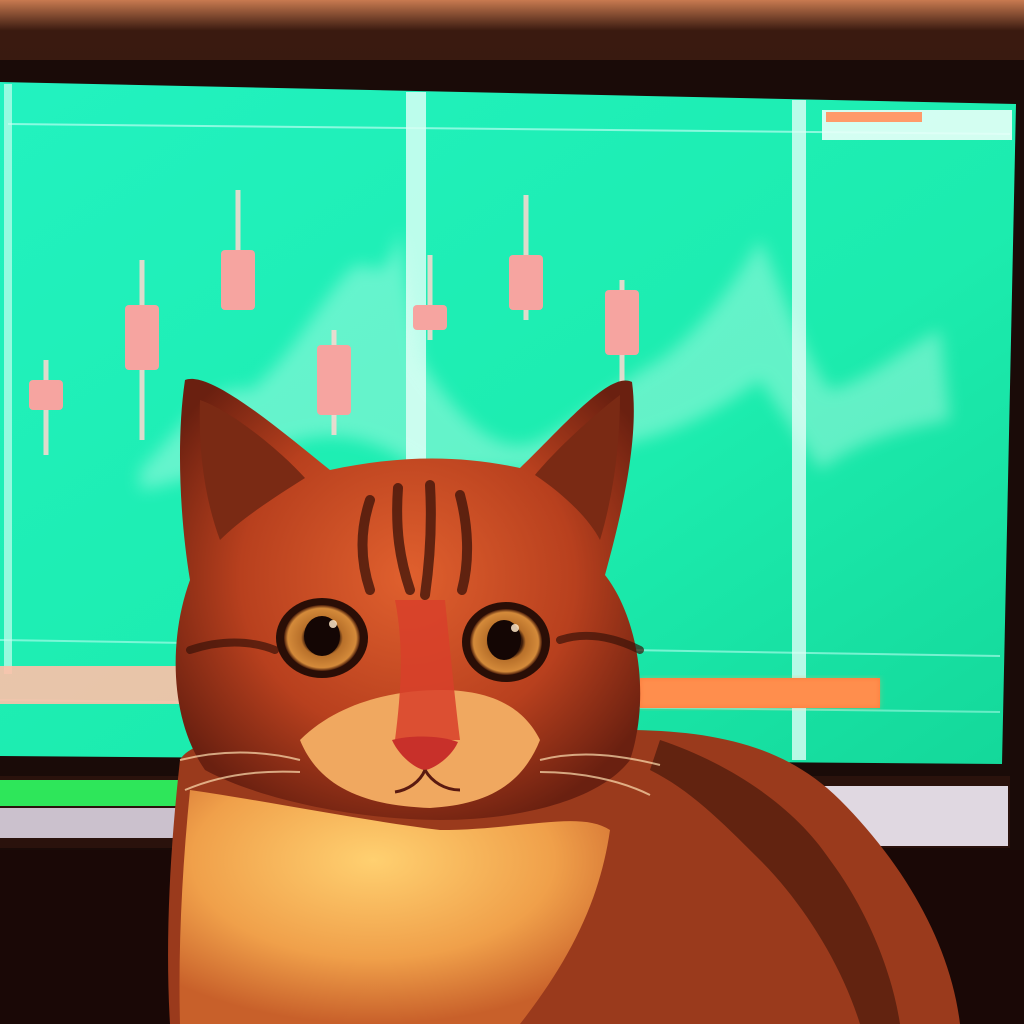 The height and width of the screenshot is (1024, 1024). What do you see at coordinates (775, 882) in the screenshot?
I see `cat-back-stripes` at bounding box center [775, 882].